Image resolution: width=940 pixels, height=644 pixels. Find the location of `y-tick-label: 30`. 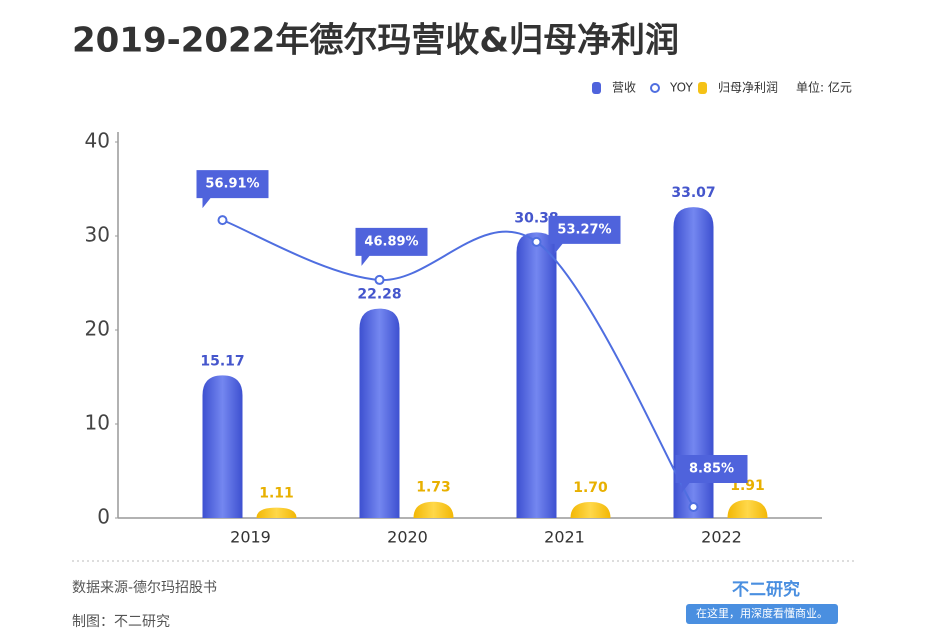

y-tick-label: 30 is located at coordinates (97, 235).